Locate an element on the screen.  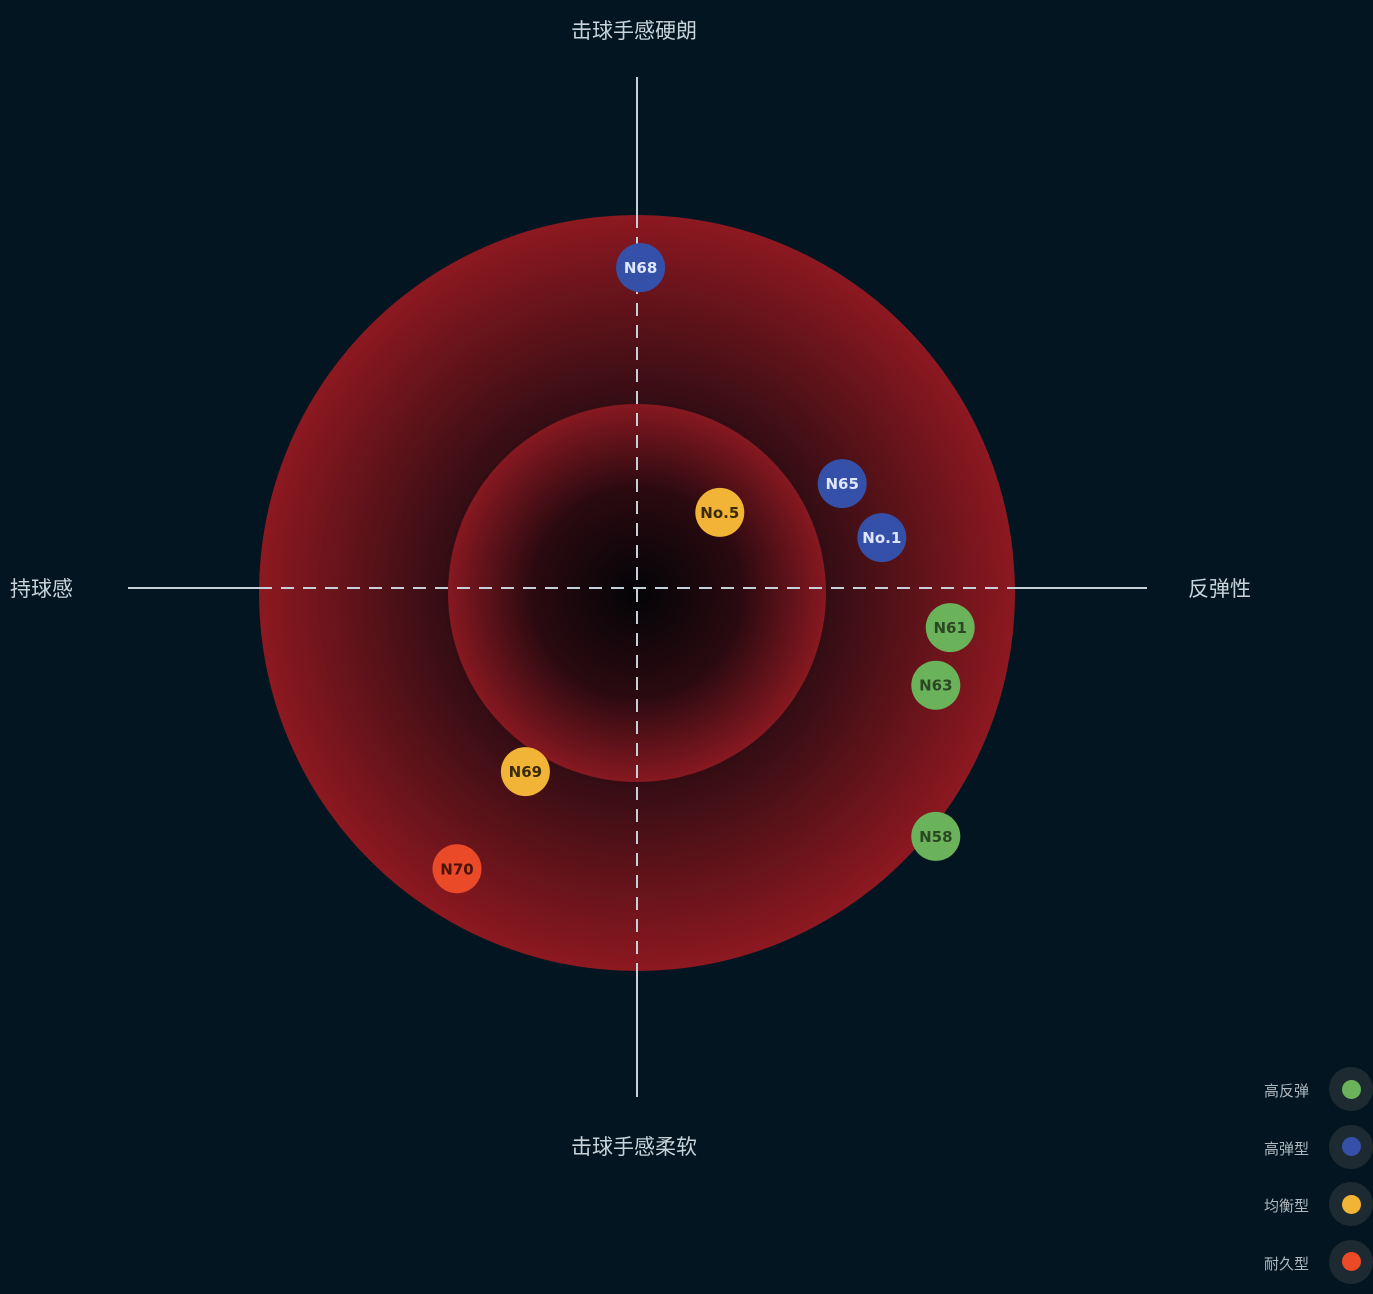
data-point-n70: N70 is located at coordinates (457, 868).